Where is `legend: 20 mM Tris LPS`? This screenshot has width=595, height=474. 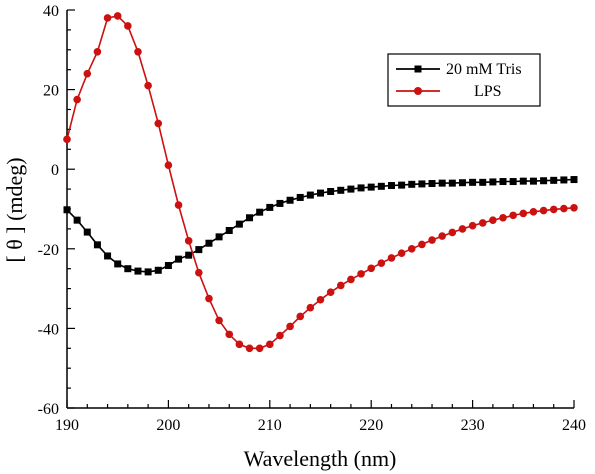 legend: 20 mM Tris LPS is located at coordinates (464, 80).